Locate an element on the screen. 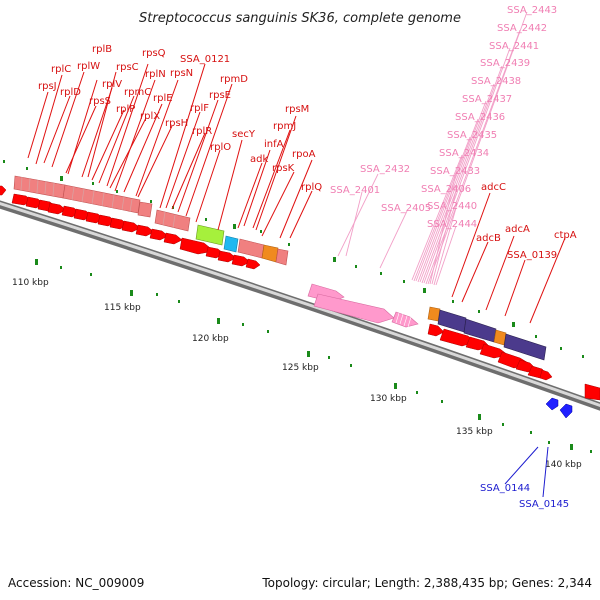 This screenshot has width=600, height=600. gene-label-rplX: rplX is located at coordinates (150, 116).